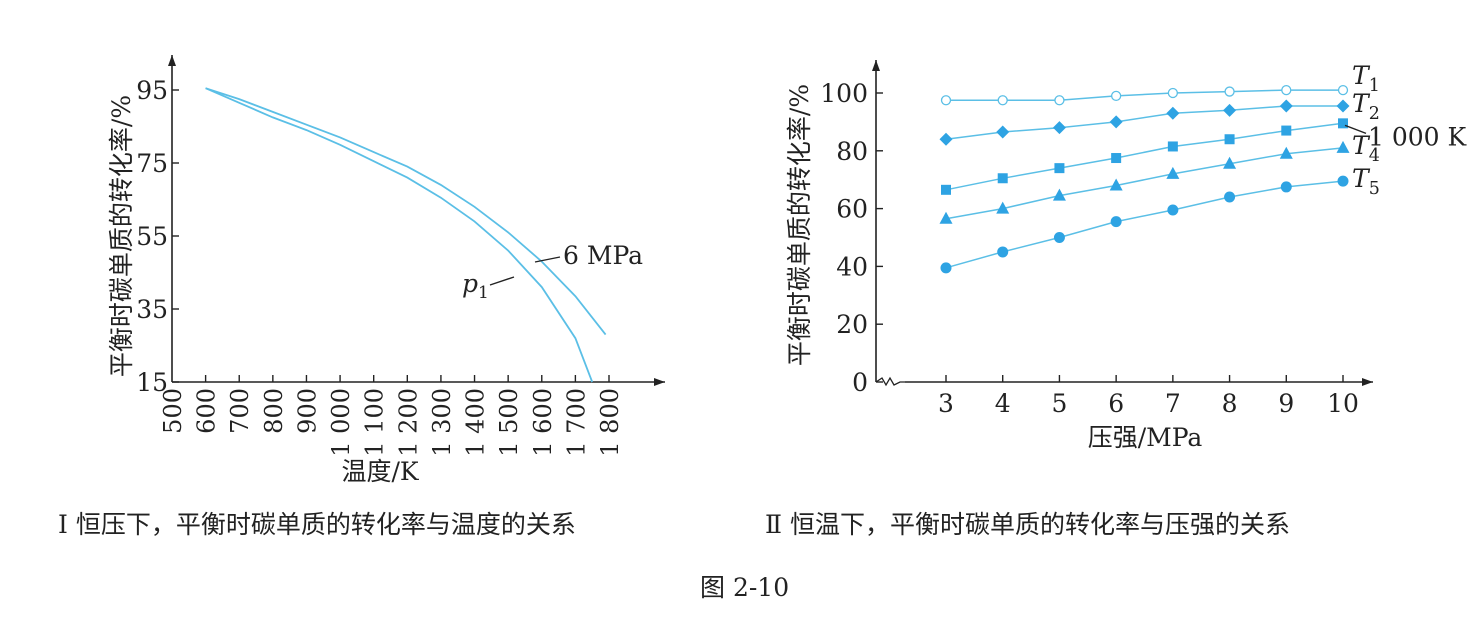  I want to click on right-x-tick-label: 7, so click(1173, 403).